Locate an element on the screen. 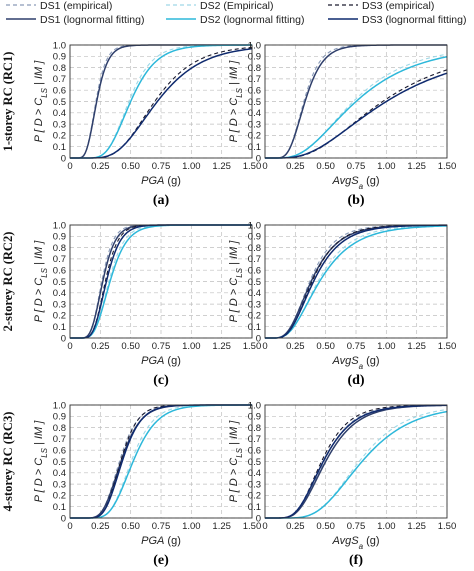 The image size is (474, 571). panel-label: (f) is located at coordinates (356, 560).